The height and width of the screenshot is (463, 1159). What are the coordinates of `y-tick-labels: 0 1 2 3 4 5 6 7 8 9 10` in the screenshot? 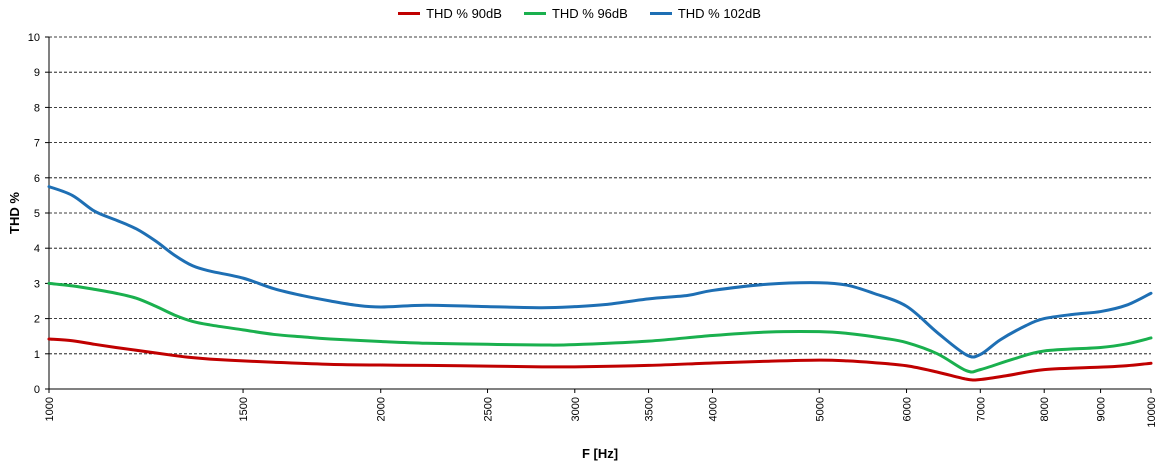 It's located at (38, 214).